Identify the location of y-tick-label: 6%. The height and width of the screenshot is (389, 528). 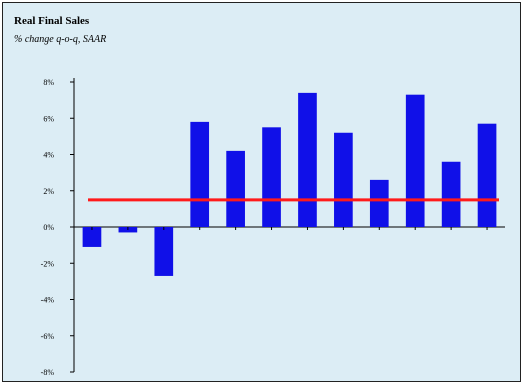
(48, 118).